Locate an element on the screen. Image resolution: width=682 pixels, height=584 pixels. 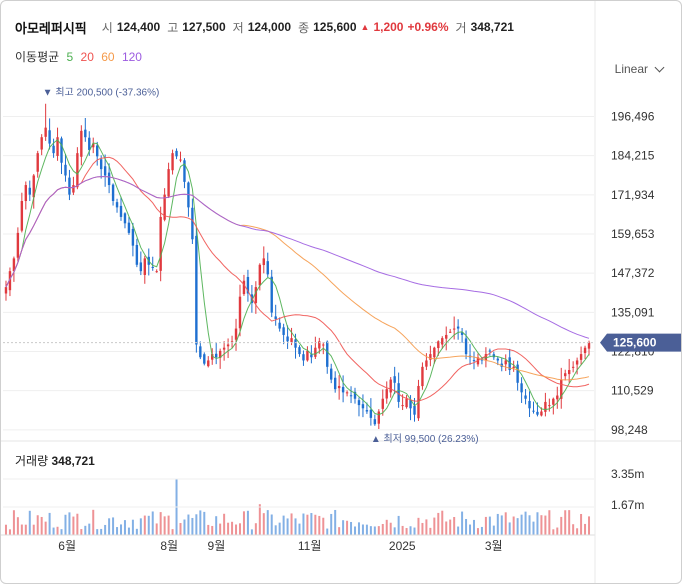
y-tick-label: 110,529 is located at coordinates (632, 391).